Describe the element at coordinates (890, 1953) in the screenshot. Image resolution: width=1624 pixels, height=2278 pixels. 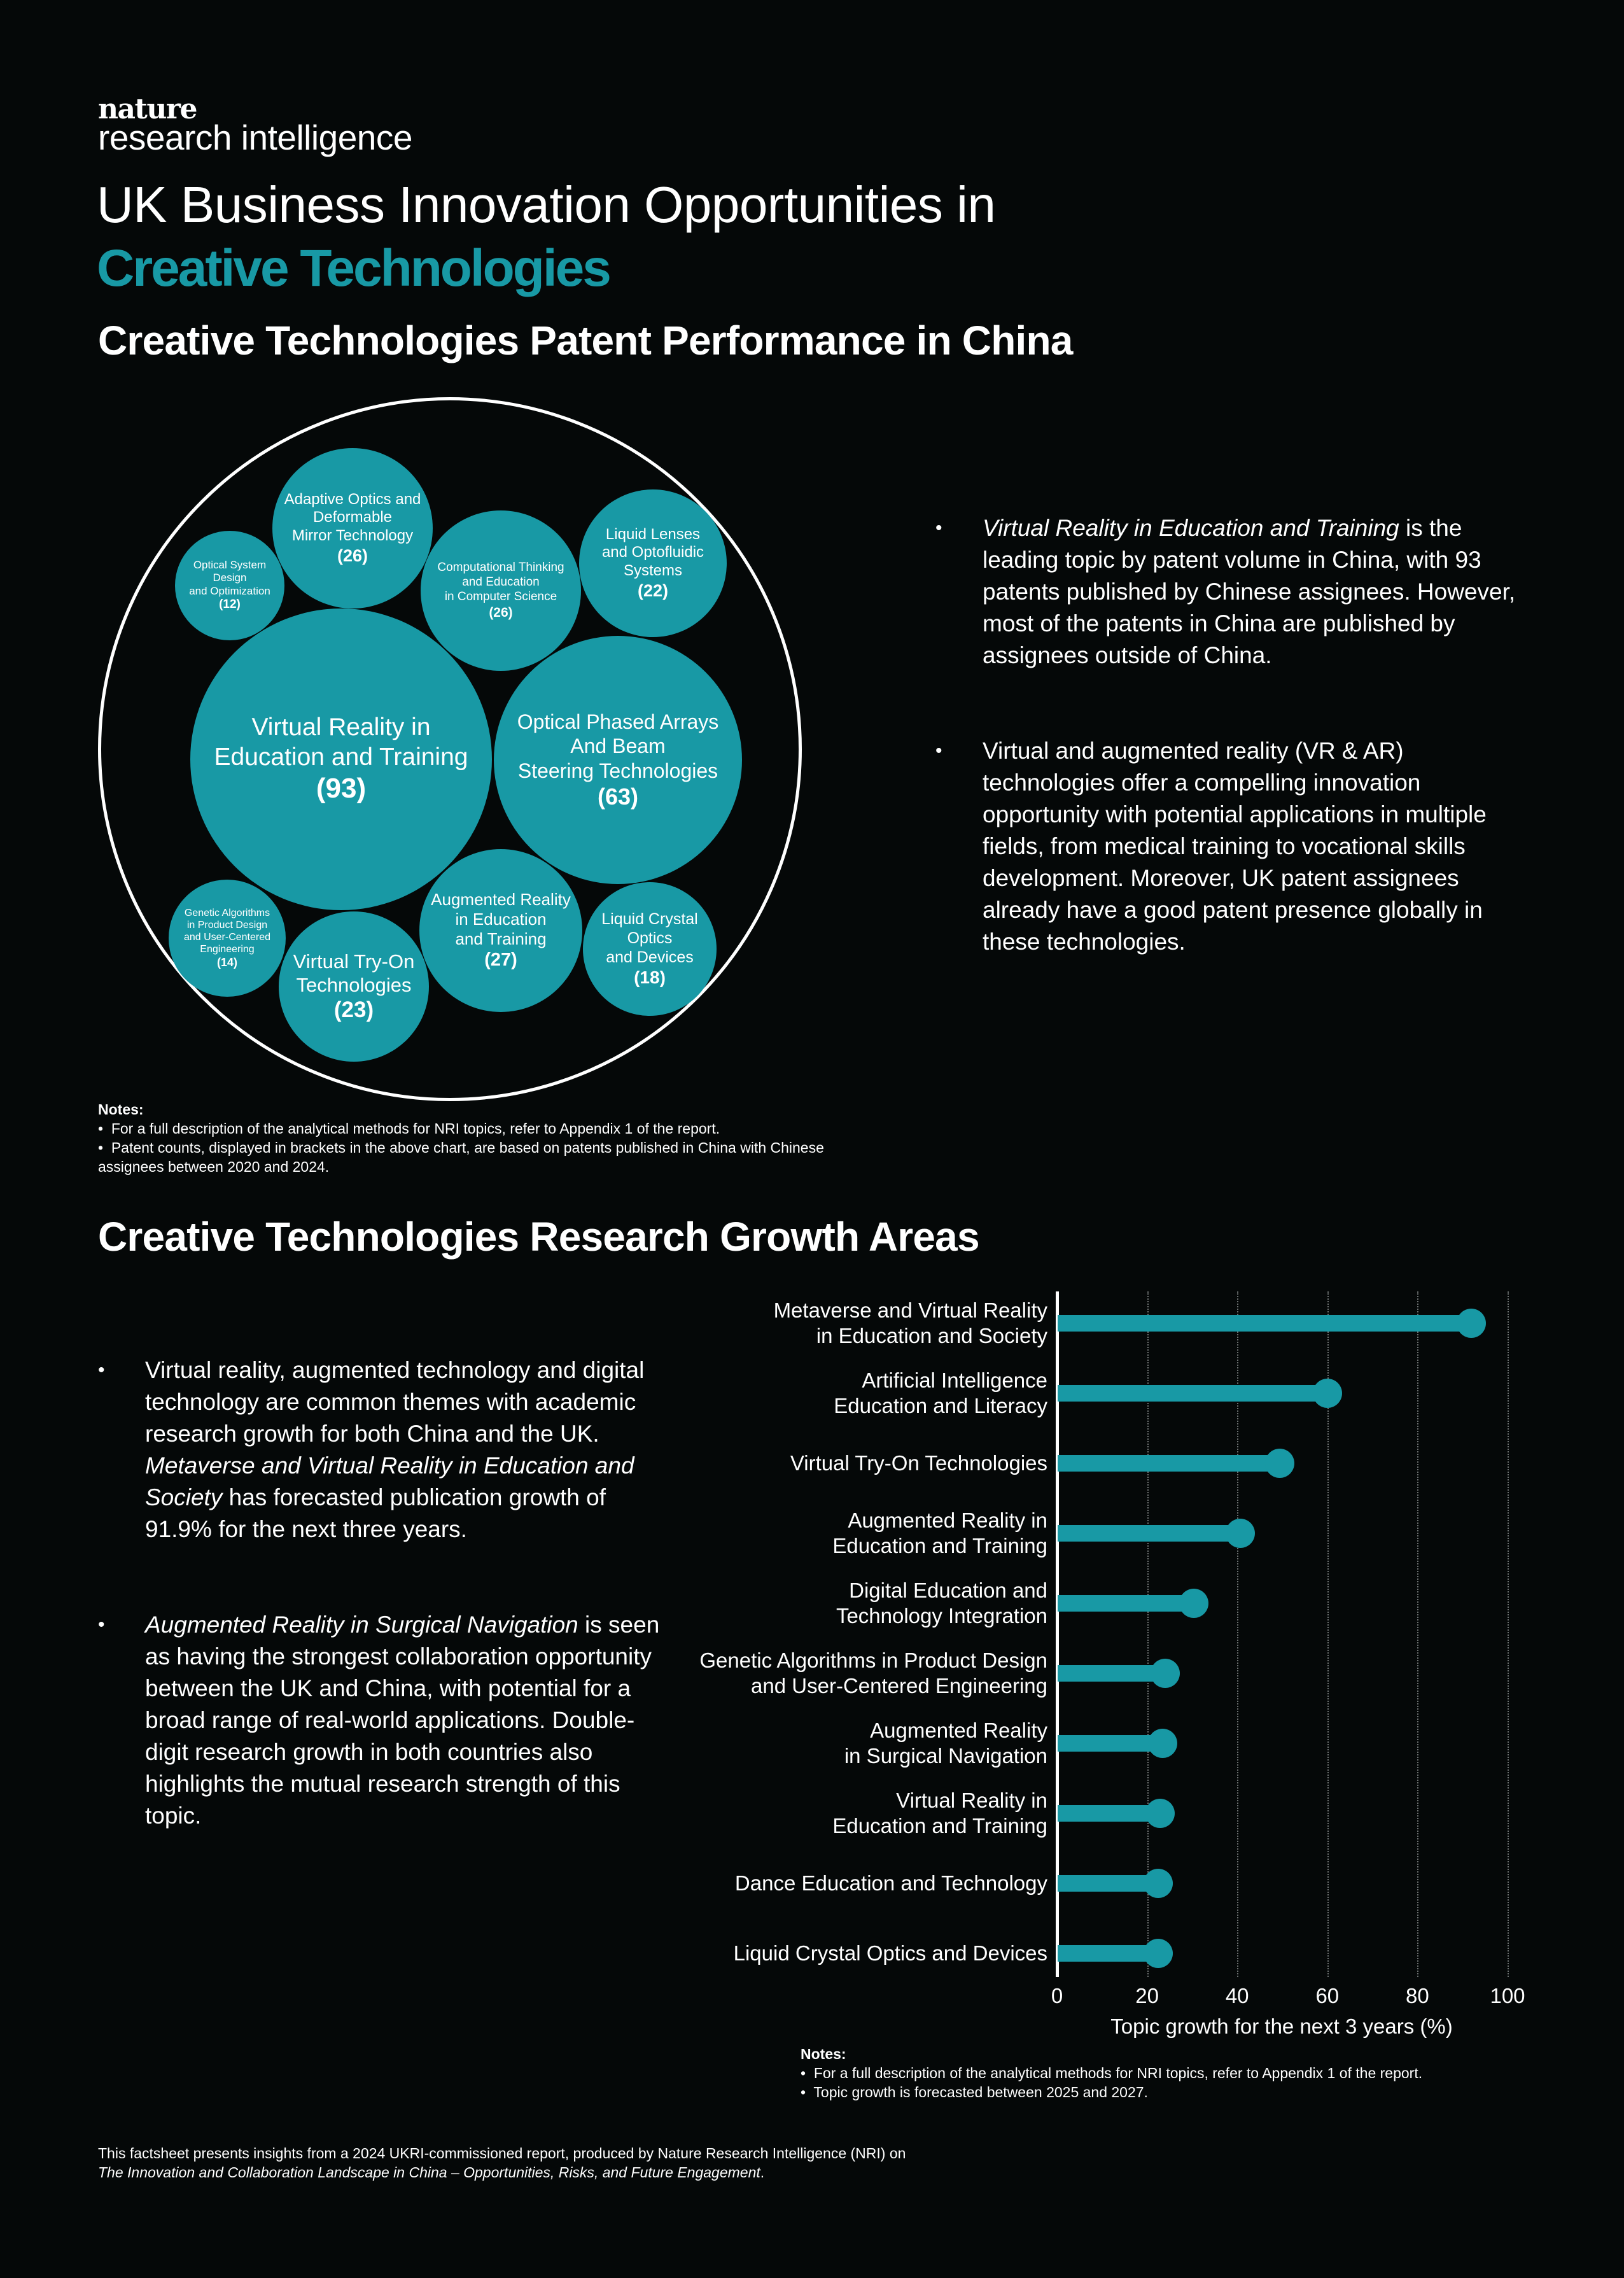
I see `category-label: Liquid Crystal Optics and Devices` at that location.